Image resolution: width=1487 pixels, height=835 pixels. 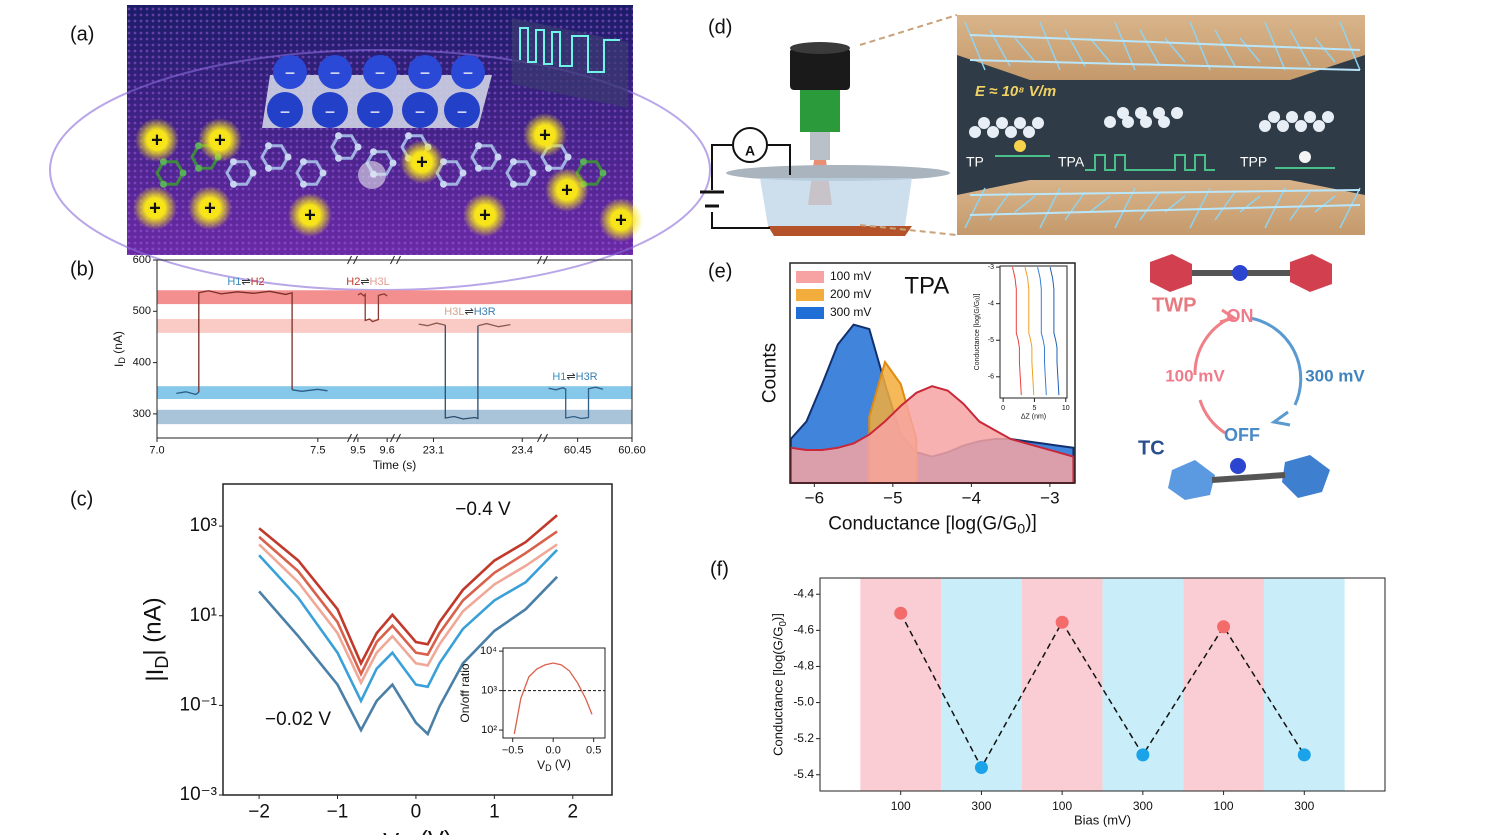 I want to click on x-tick-label: 300, so click(x=1143, y=806).